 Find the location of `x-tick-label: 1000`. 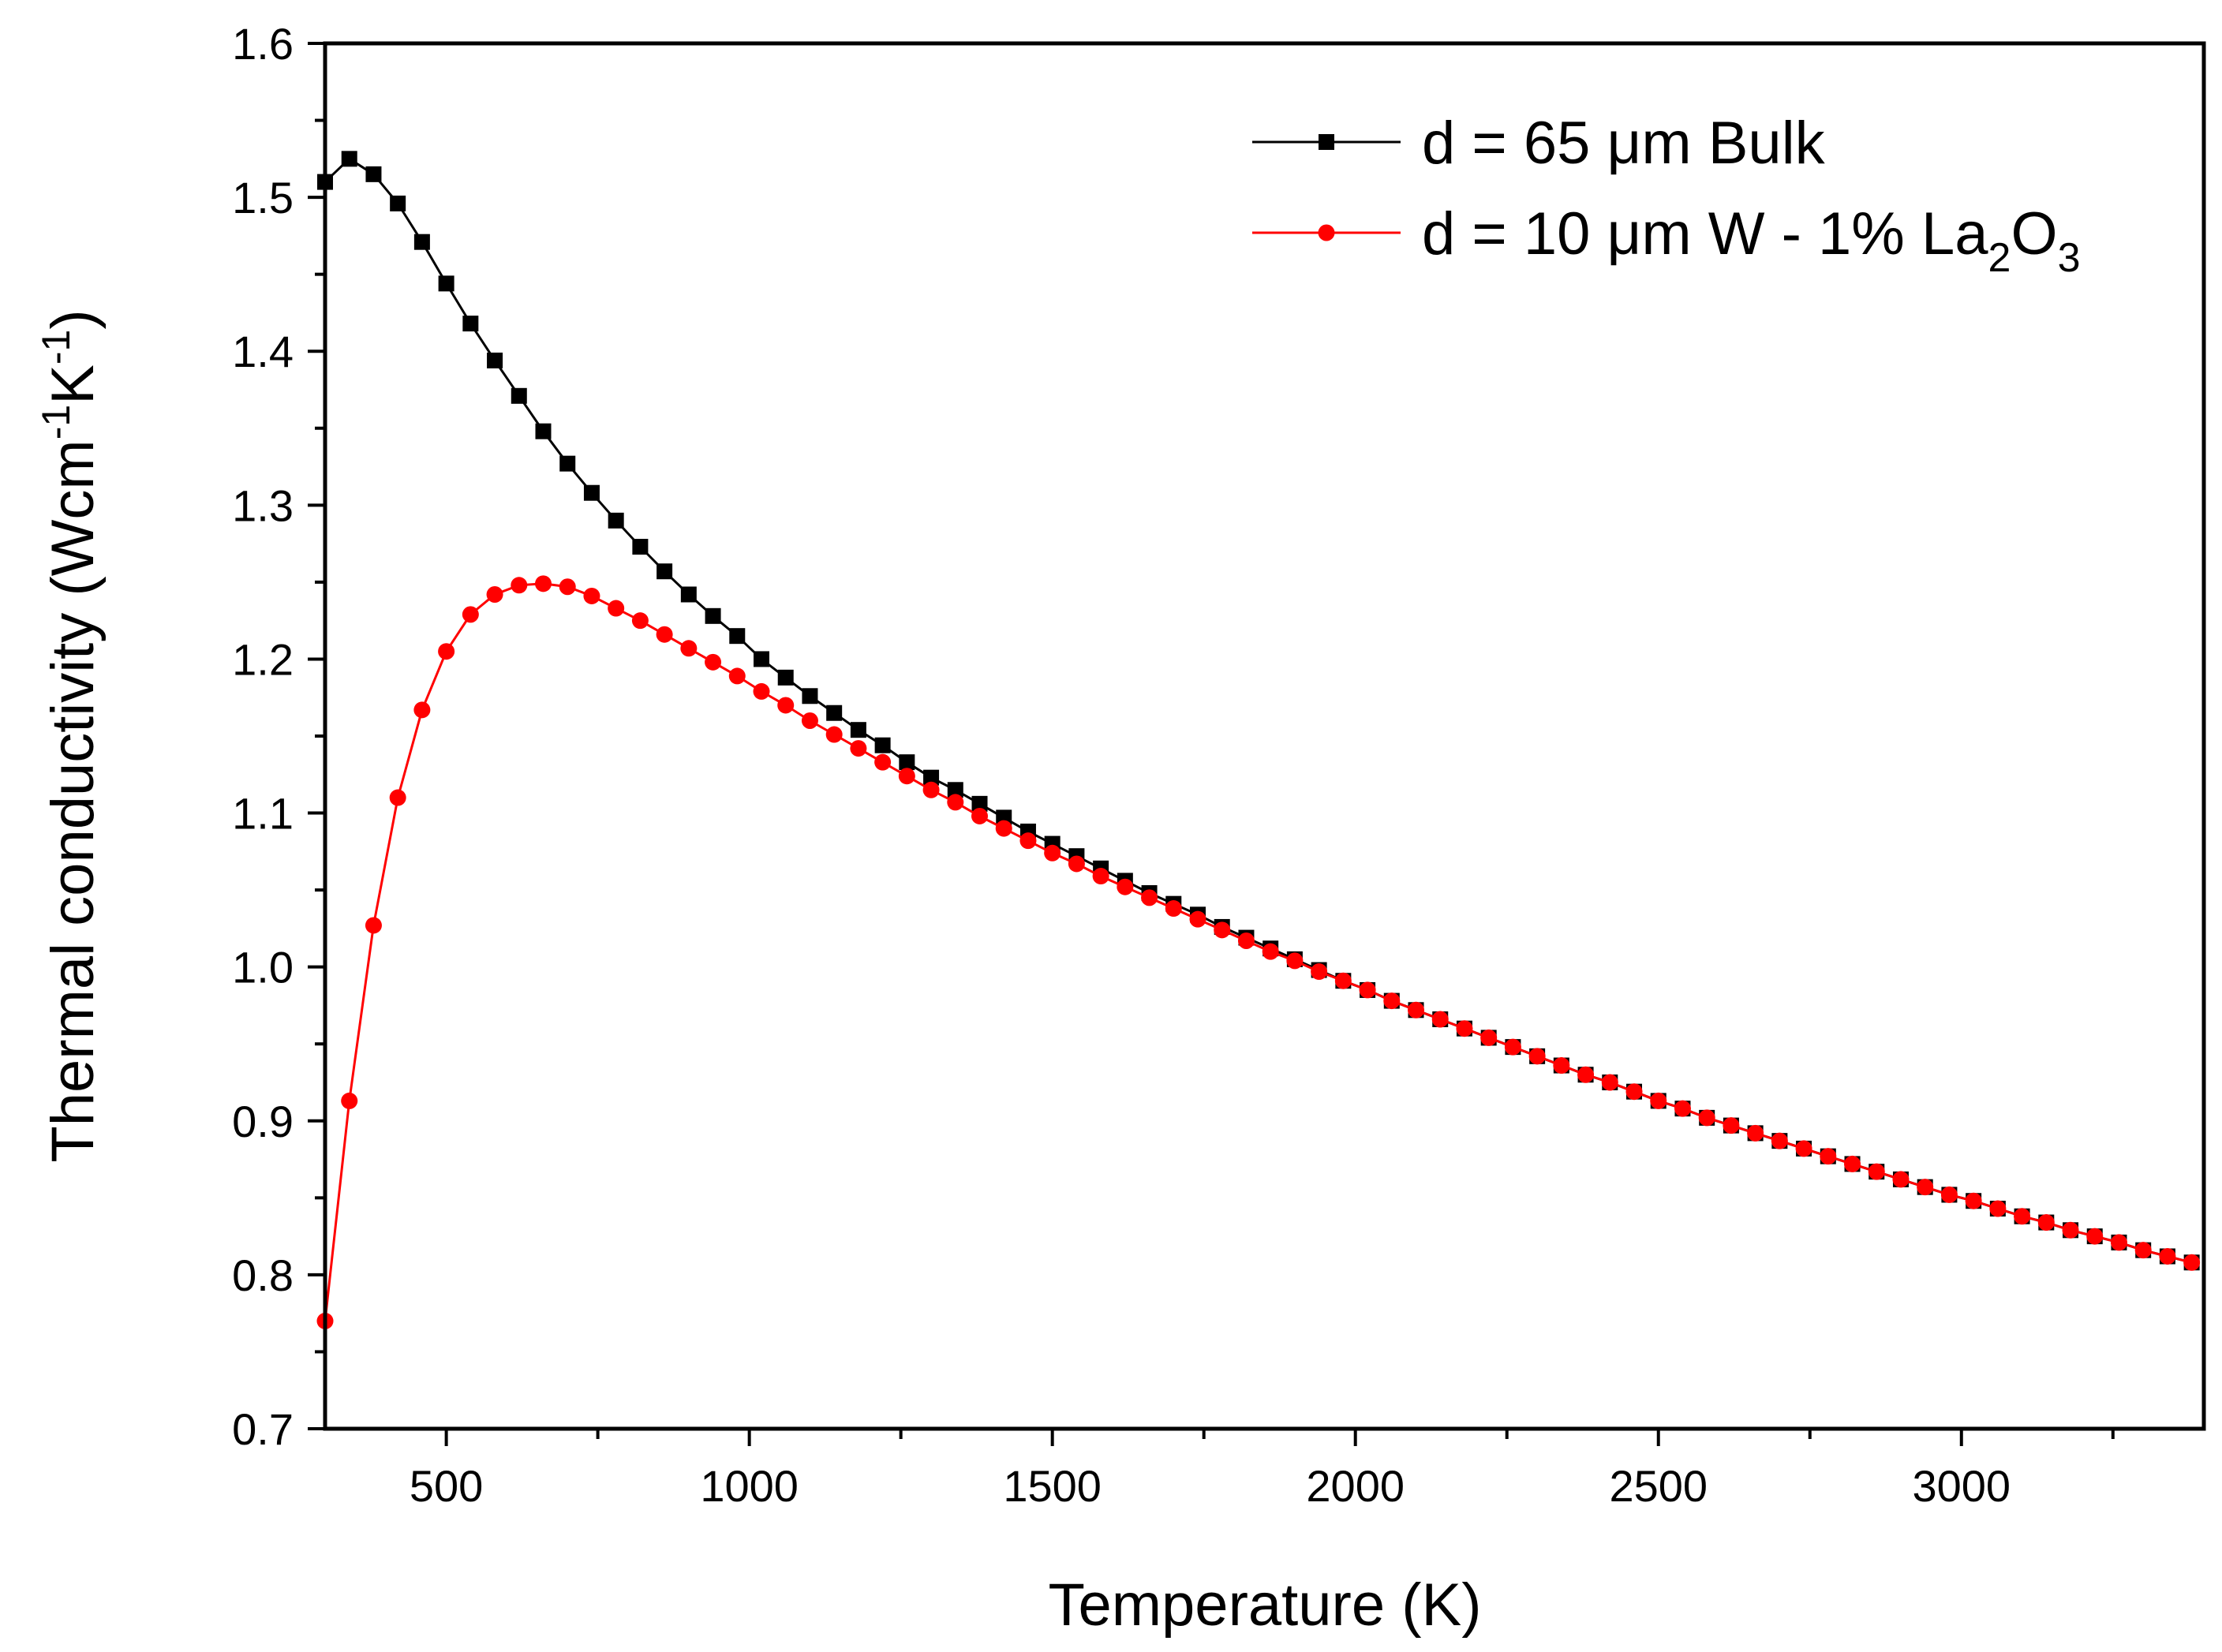

x-tick-label: 1000 is located at coordinates (749, 1486).